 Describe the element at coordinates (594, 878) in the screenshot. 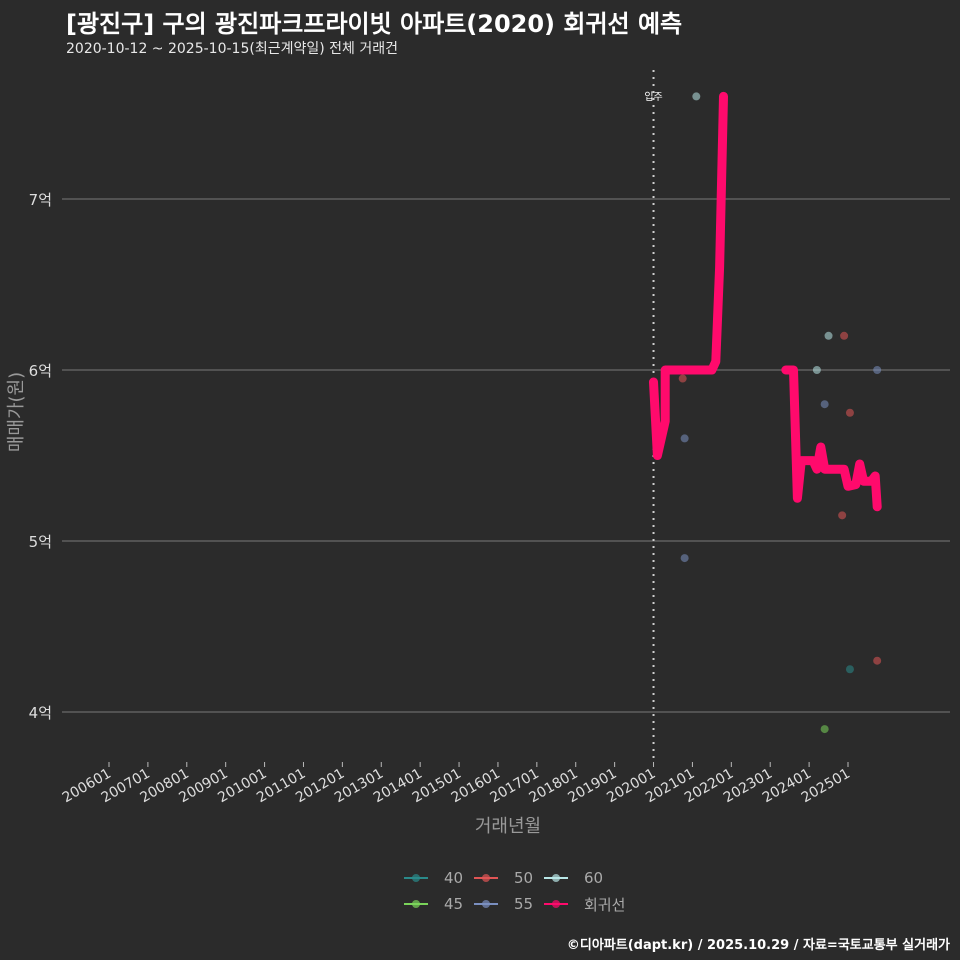

I see `legend-label: 60` at that location.